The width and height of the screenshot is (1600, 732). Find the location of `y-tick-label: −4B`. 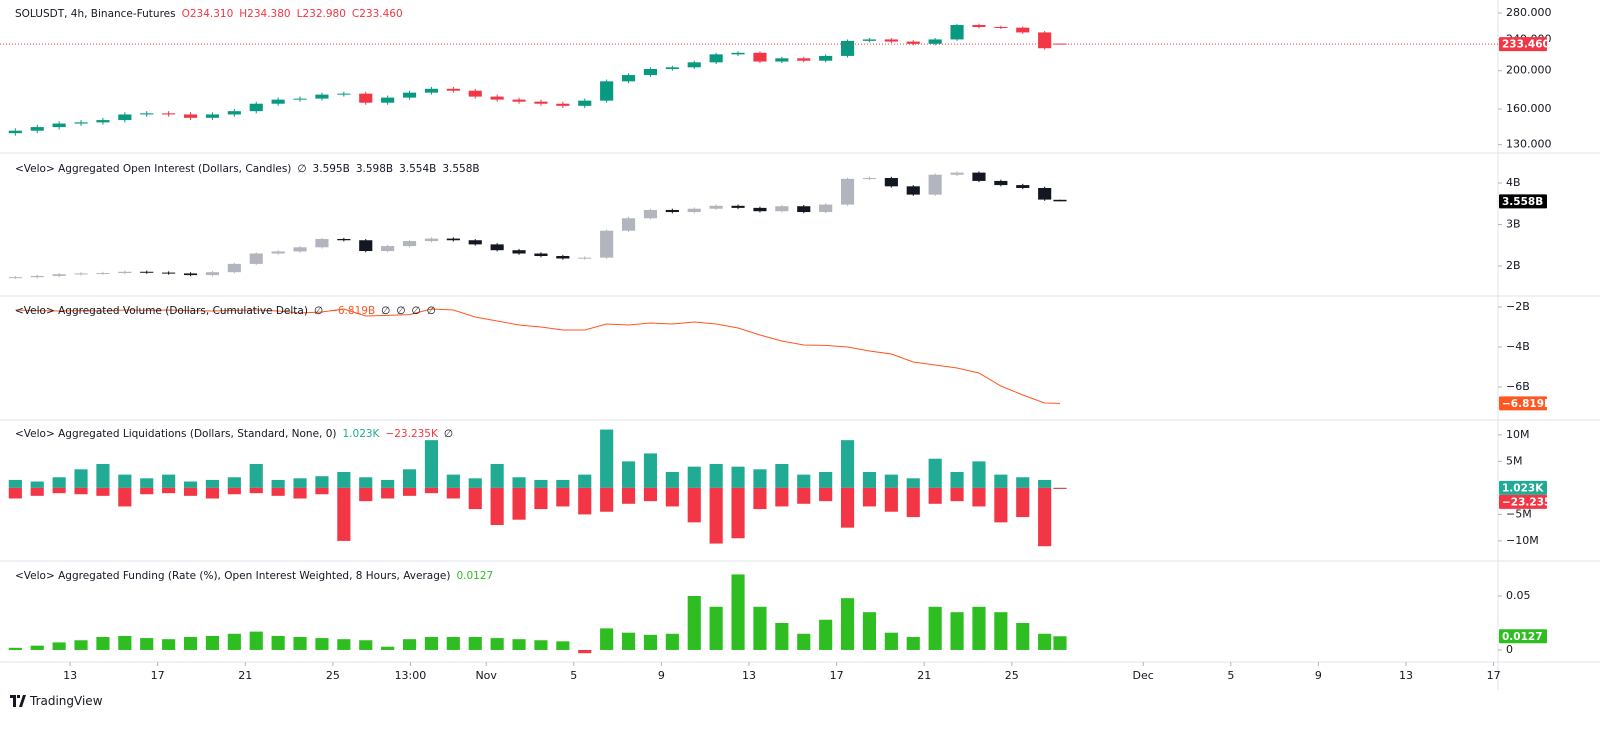

y-tick-label: −4B is located at coordinates (1518, 346).